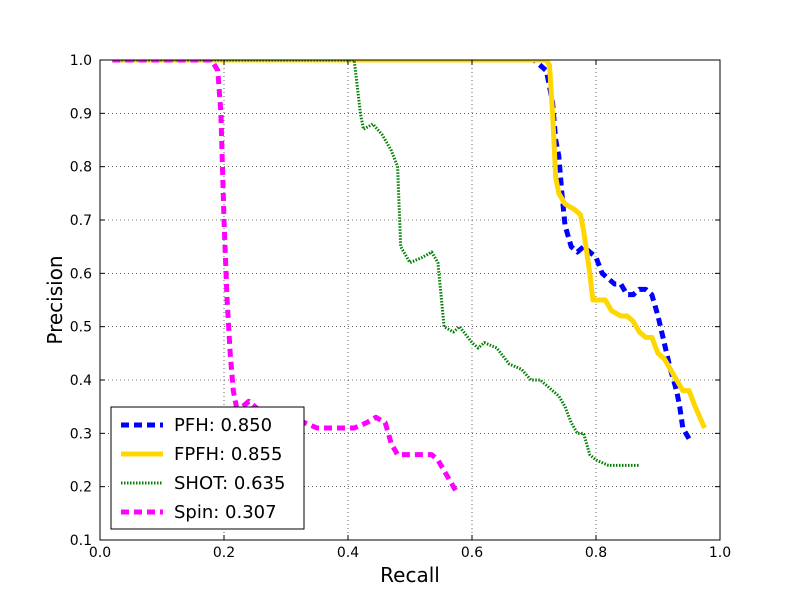  What do you see at coordinates (720, 553) in the screenshot?
I see `x-tick-label: 1.0` at bounding box center [720, 553].